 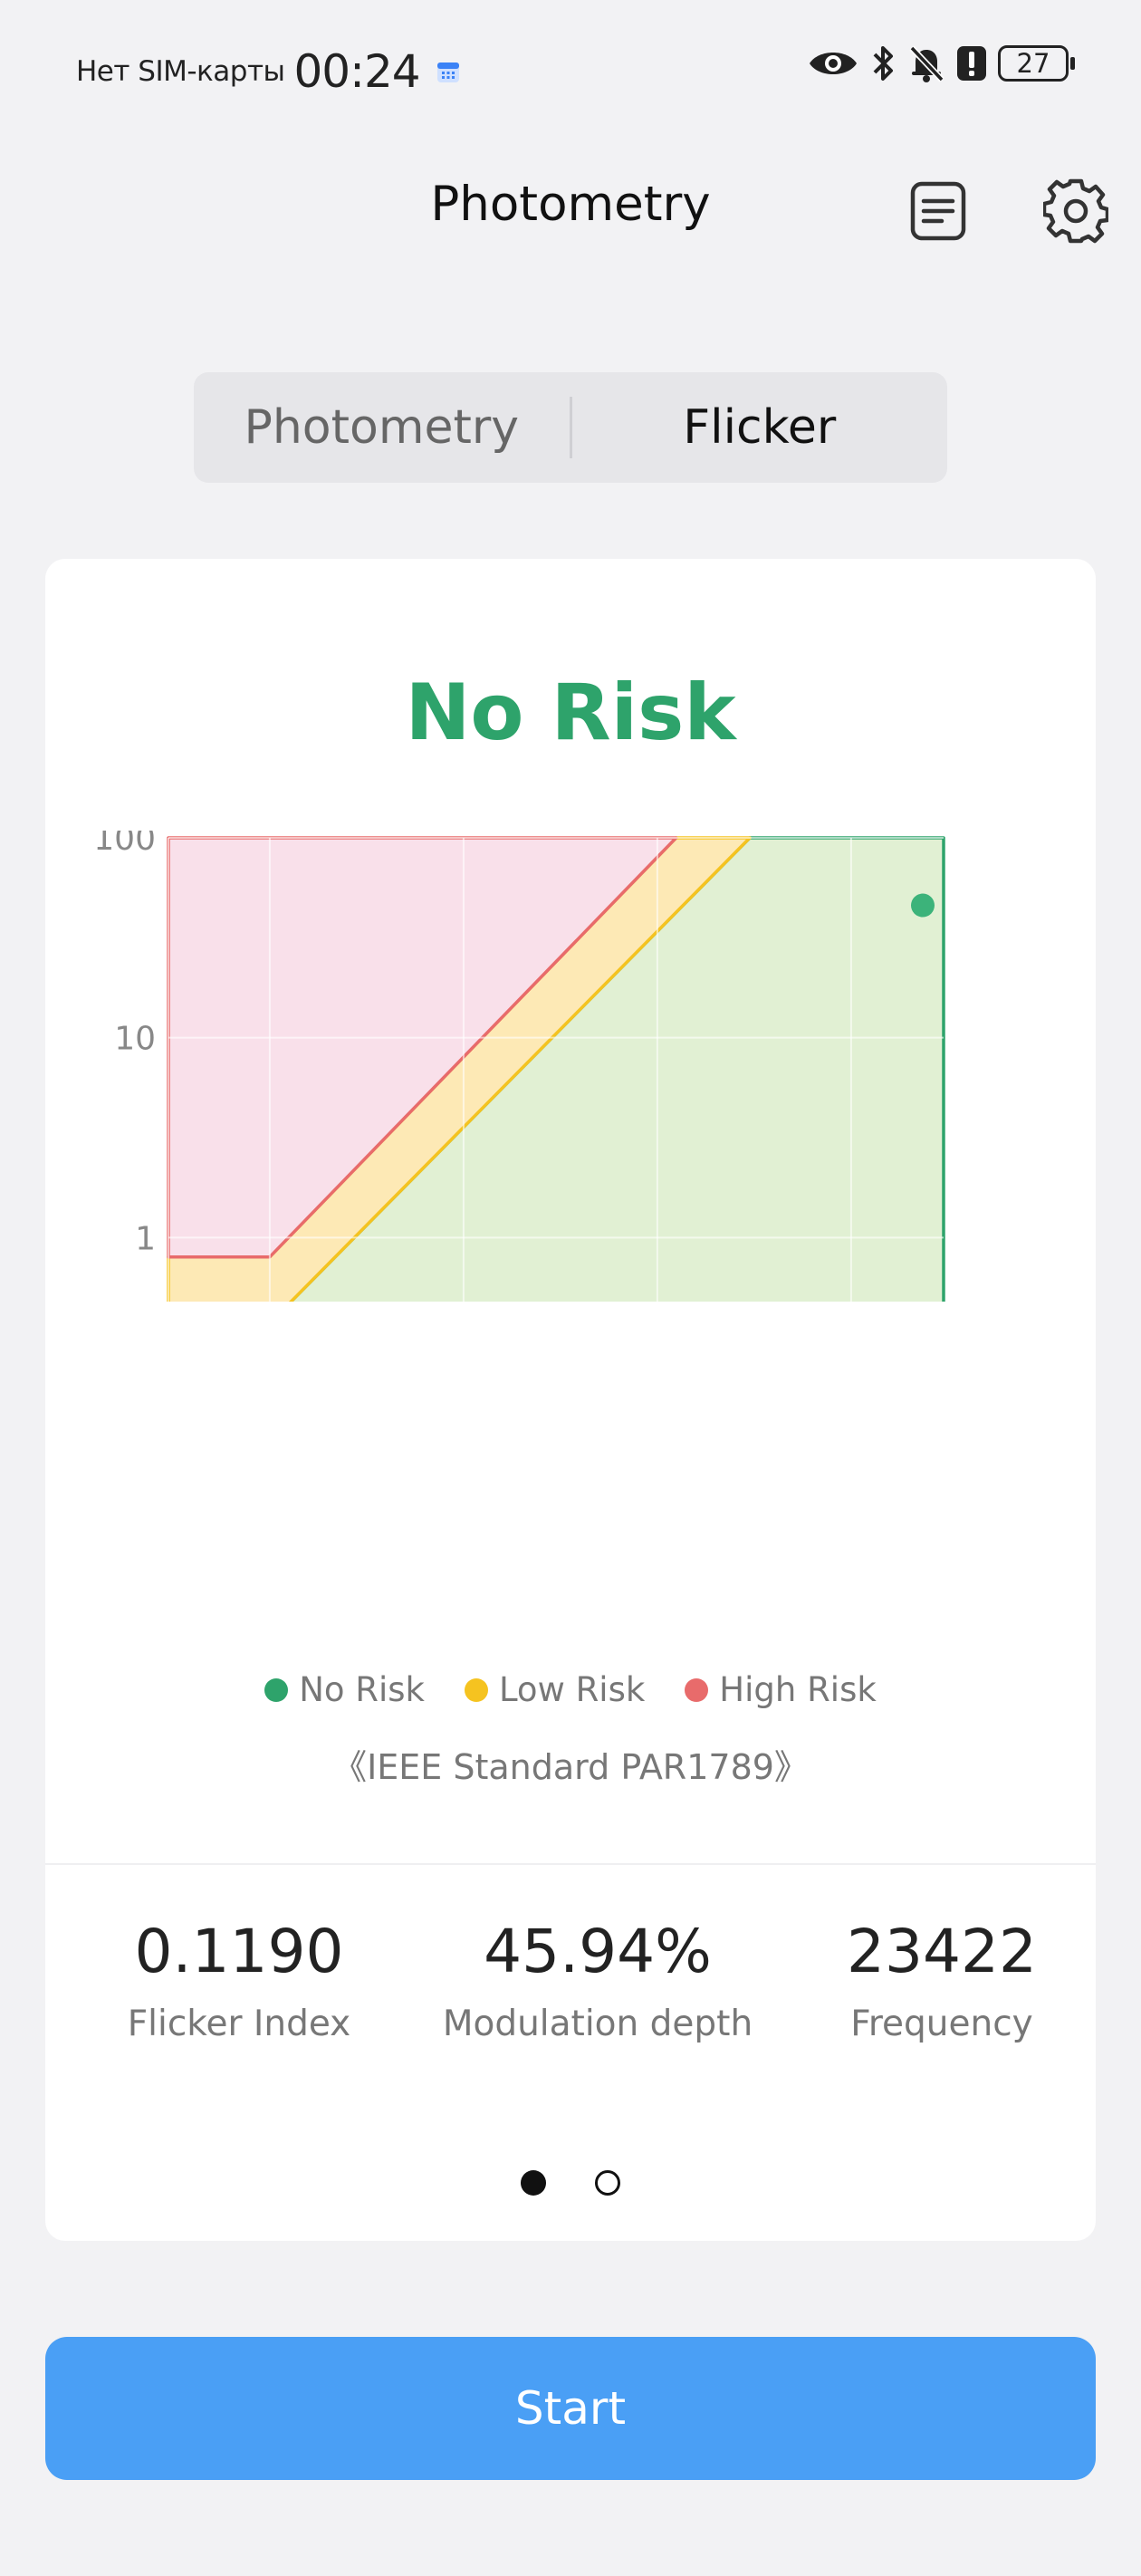 I want to click on chart-legend: No Risk Low Risk High Risk, so click(x=570, y=1689).